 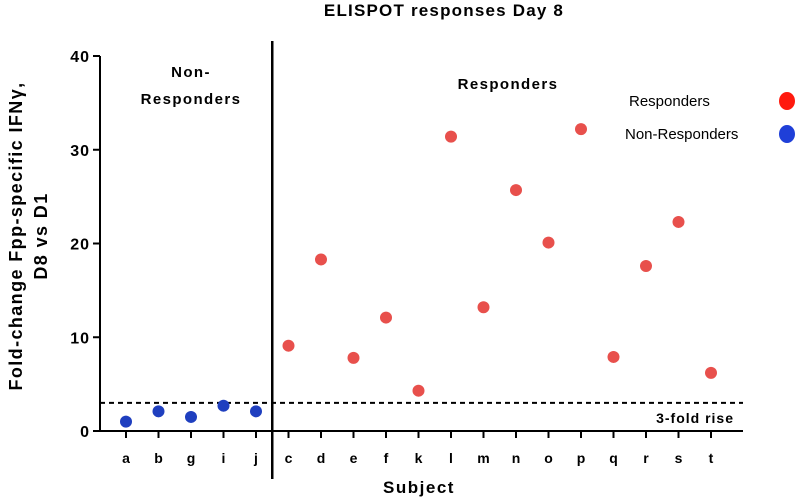 What do you see at coordinates (126, 458) in the screenshot?
I see `x-tick-label: a` at bounding box center [126, 458].